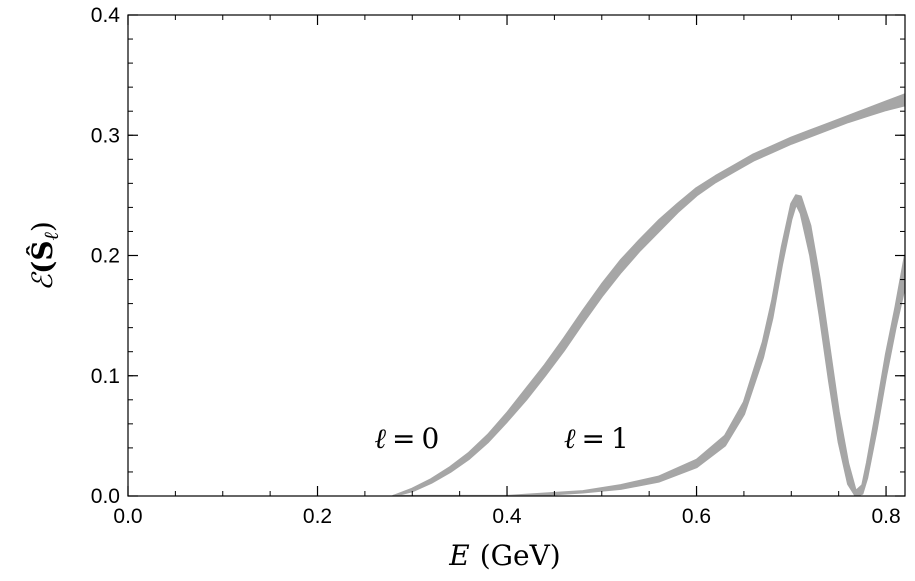 The width and height of the screenshot is (915, 581). What do you see at coordinates (44, 256) in the screenshot?
I see `y-axis-title: ℰ(Ŝℓ)` at bounding box center [44, 256].